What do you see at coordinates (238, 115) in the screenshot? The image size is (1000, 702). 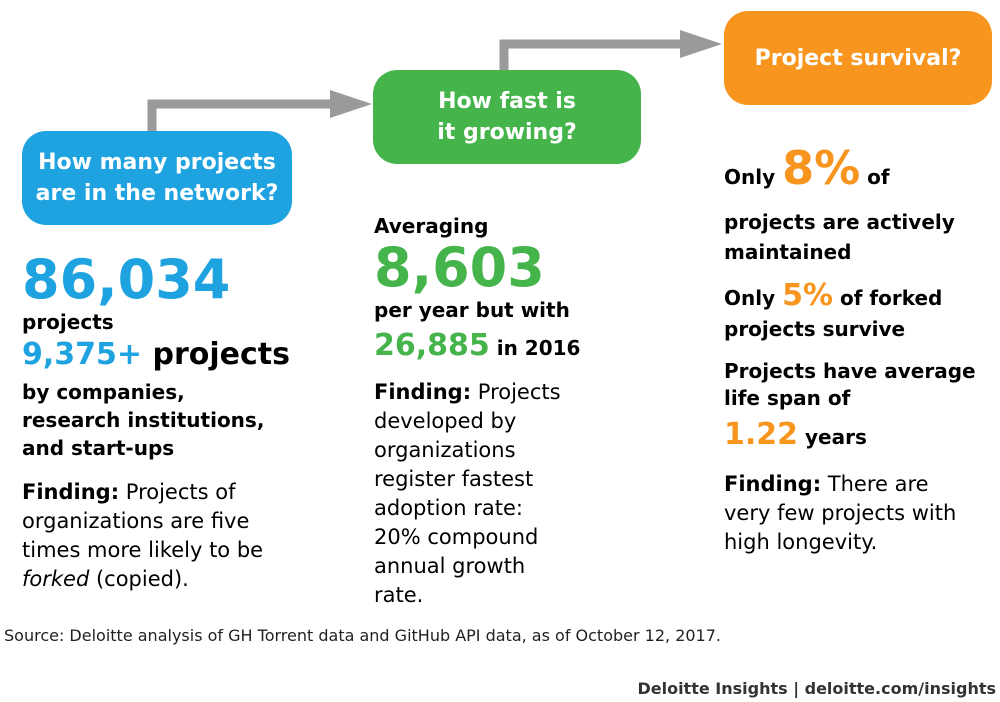 I see `arrow-step1-to-step2` at bounding box center [238, 115].